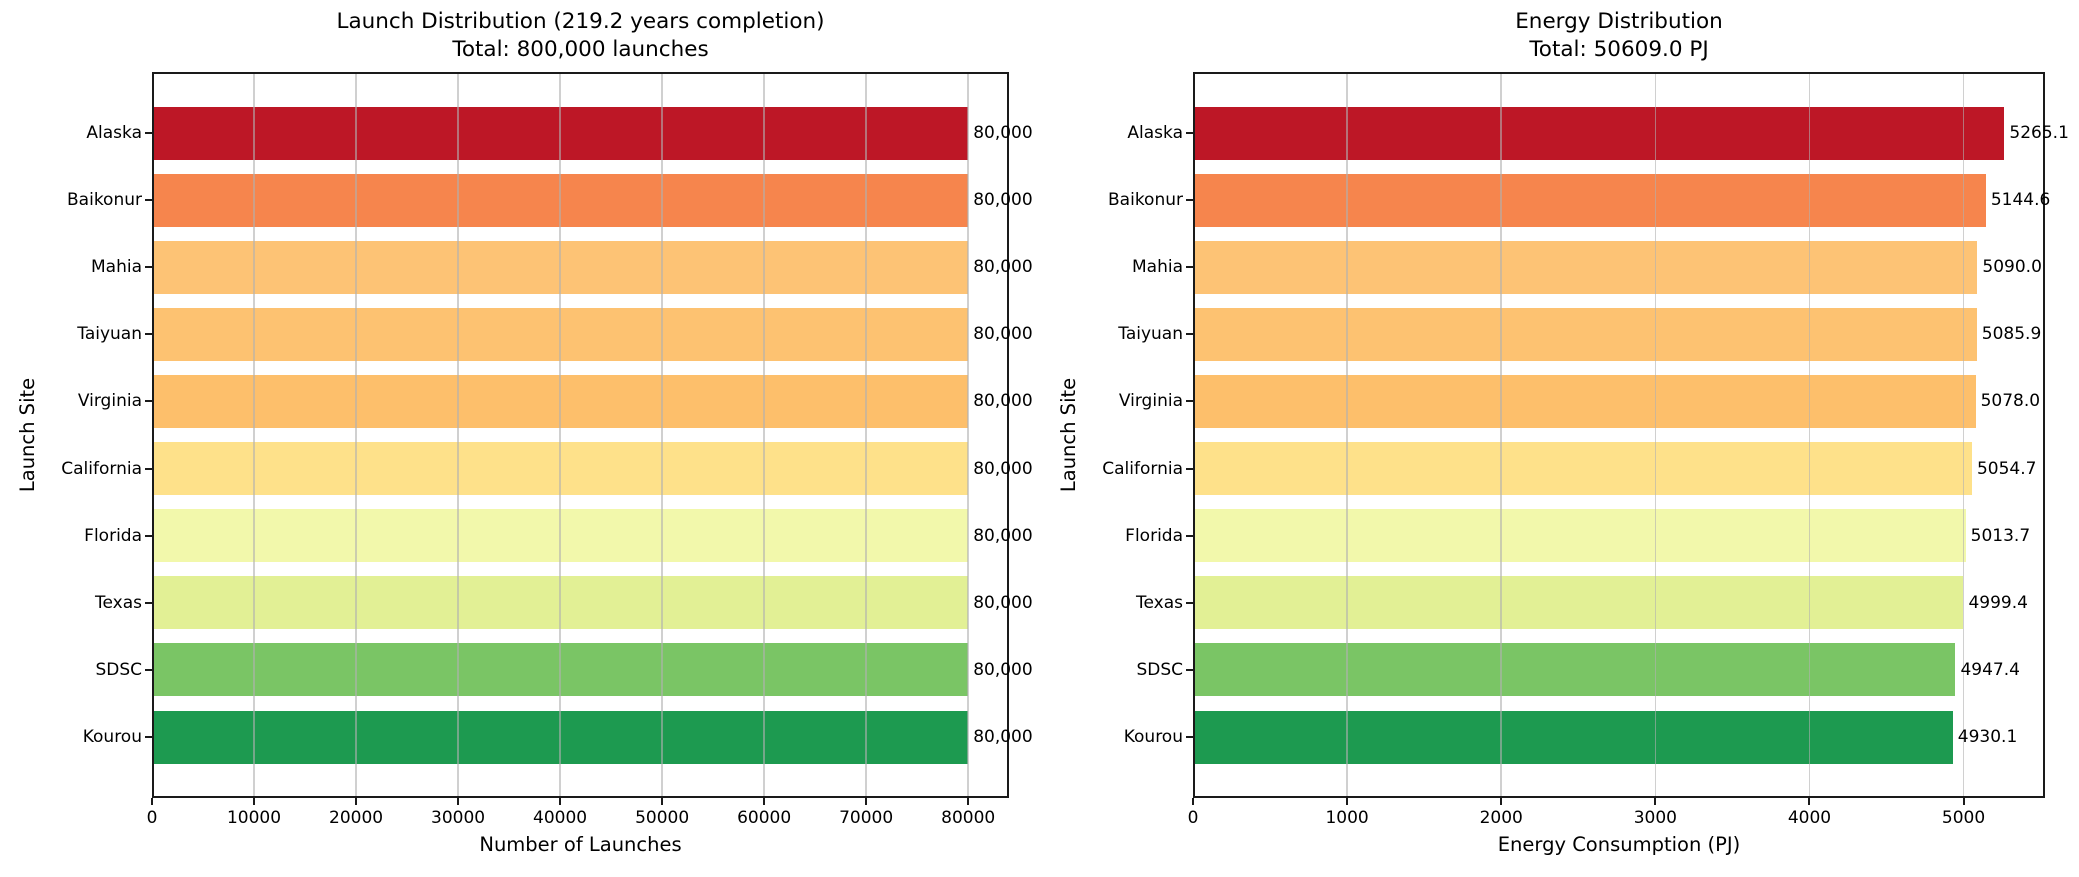  I want to click on chart-title: Energy Distribution Total: 50609.0 PJ, so click(1619, 36).